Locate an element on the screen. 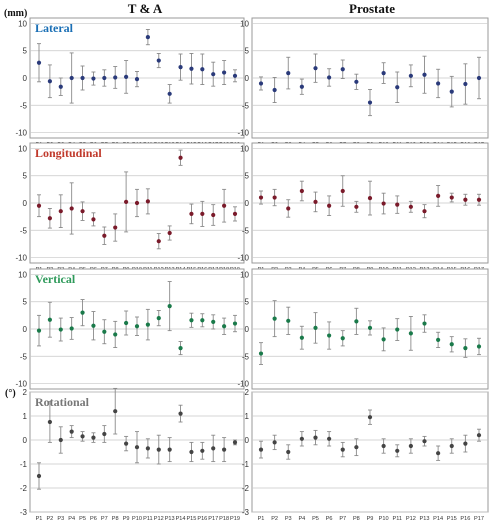 Image resolution: width=495 pixels, height=521 pixels. x-tick-label: P18 is located at coordinates (224, 518).